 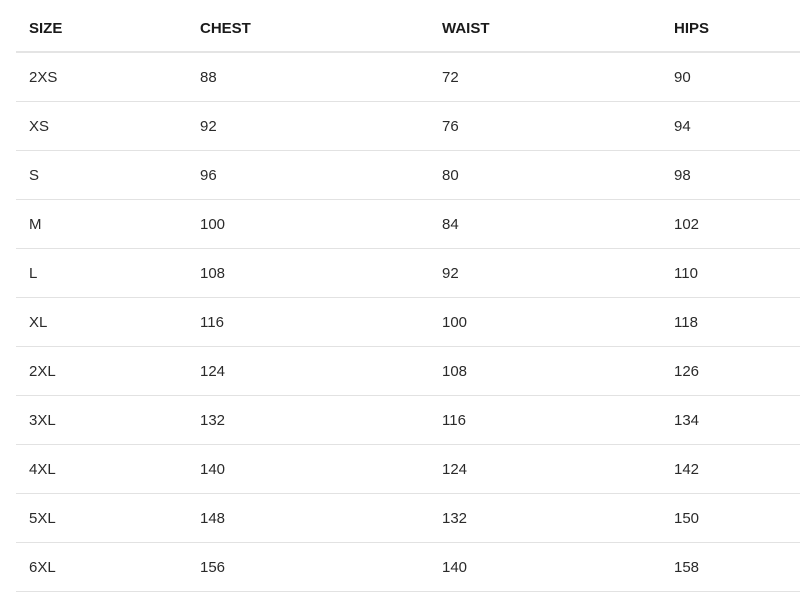 I want to click on cell-hips: 150, so click(x=730, y=518).